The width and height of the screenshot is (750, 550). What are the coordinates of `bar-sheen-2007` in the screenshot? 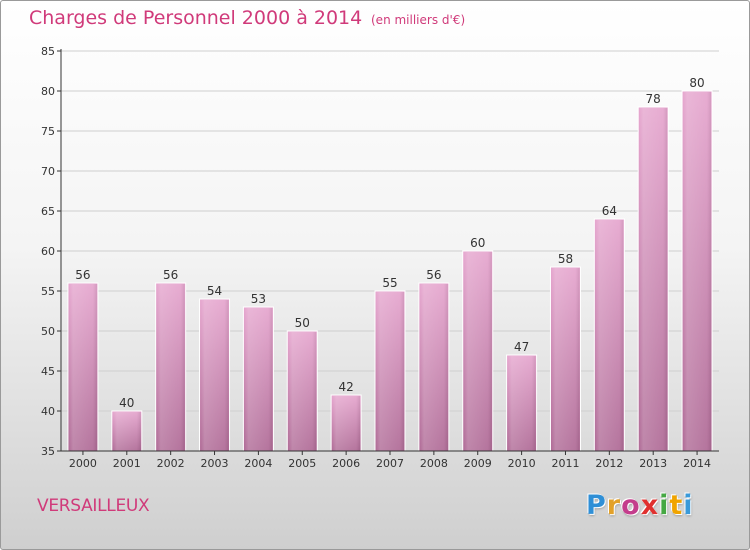 It's located at (390, 371).